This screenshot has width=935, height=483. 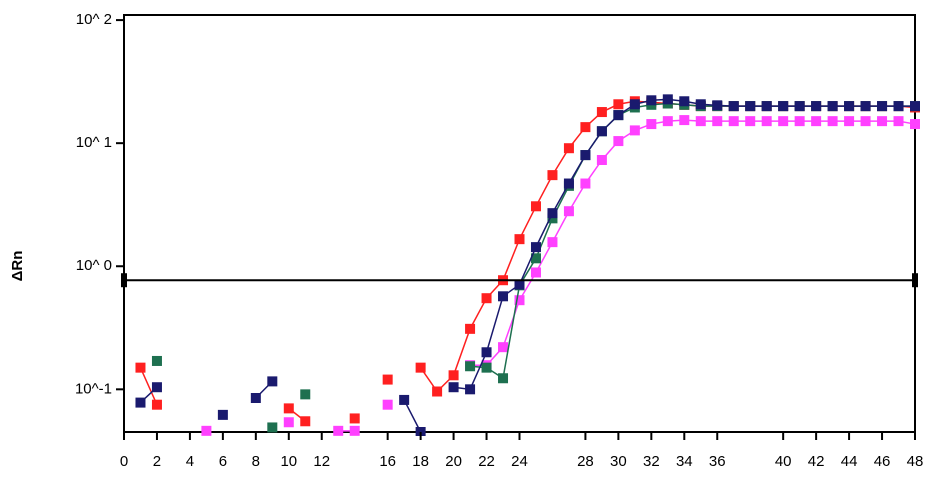 What do you see at coordinates (190, 461) in the screenshot?
I see `x-tick-label: 4` at bounding box center [190, 461].